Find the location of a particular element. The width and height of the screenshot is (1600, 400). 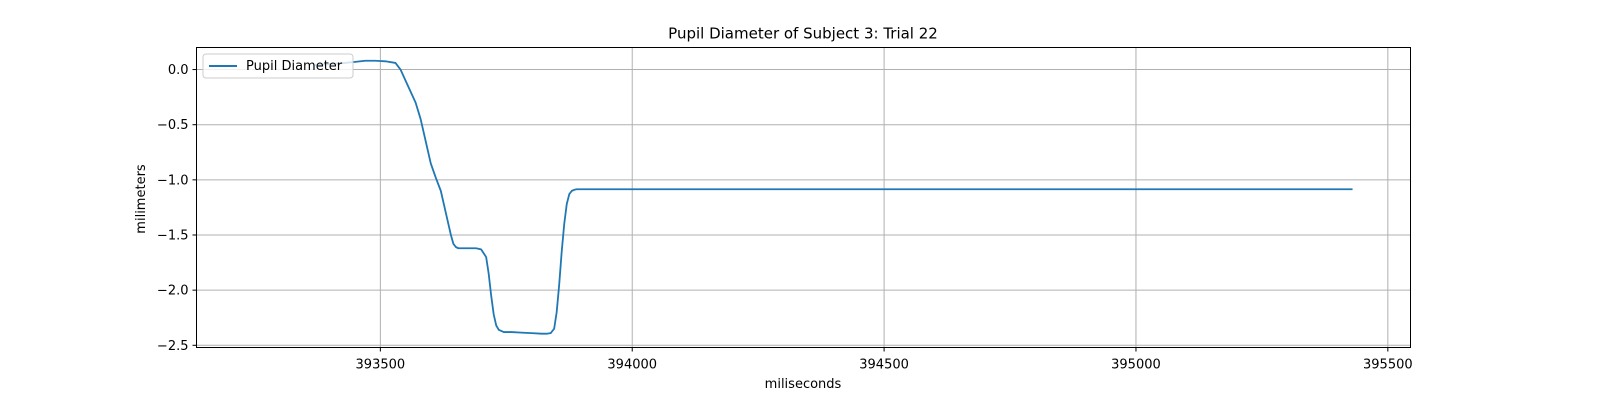

y-axis: 0.0 −0.5 −1.0 −1.5 −2.0 −2.5 is located at coordinates (177, 208).